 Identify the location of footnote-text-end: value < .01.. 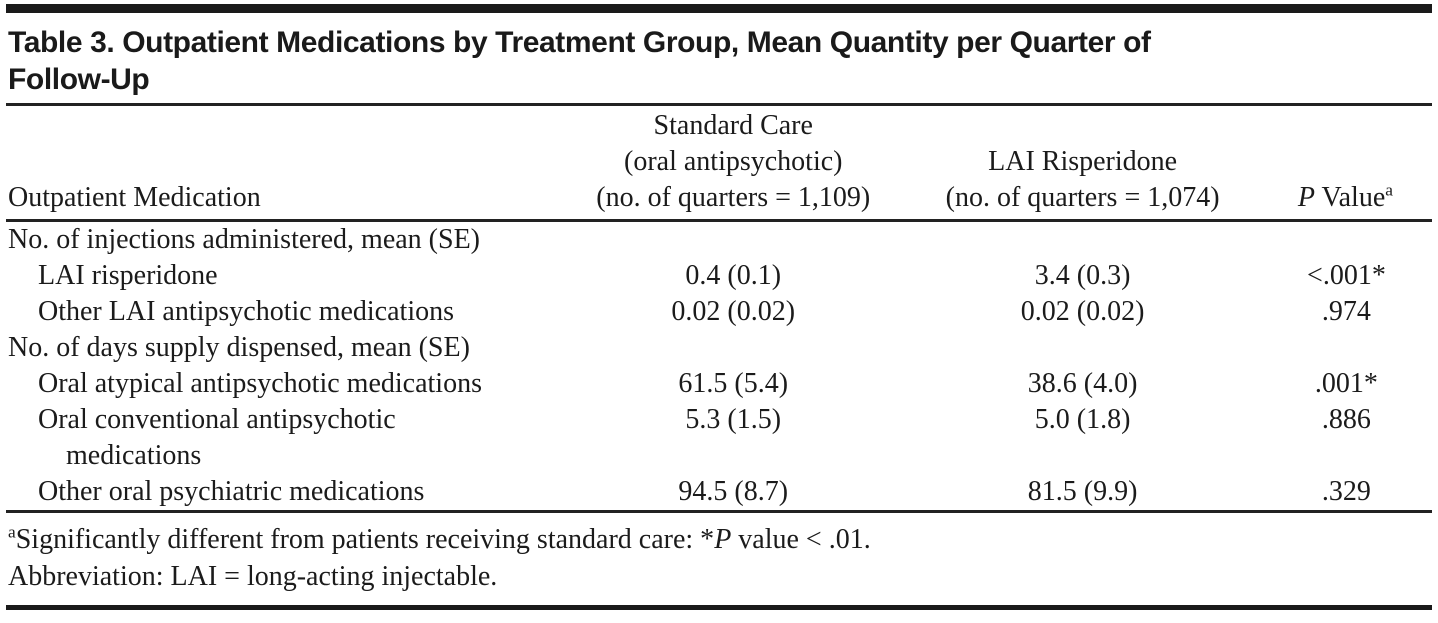
(801, 539).